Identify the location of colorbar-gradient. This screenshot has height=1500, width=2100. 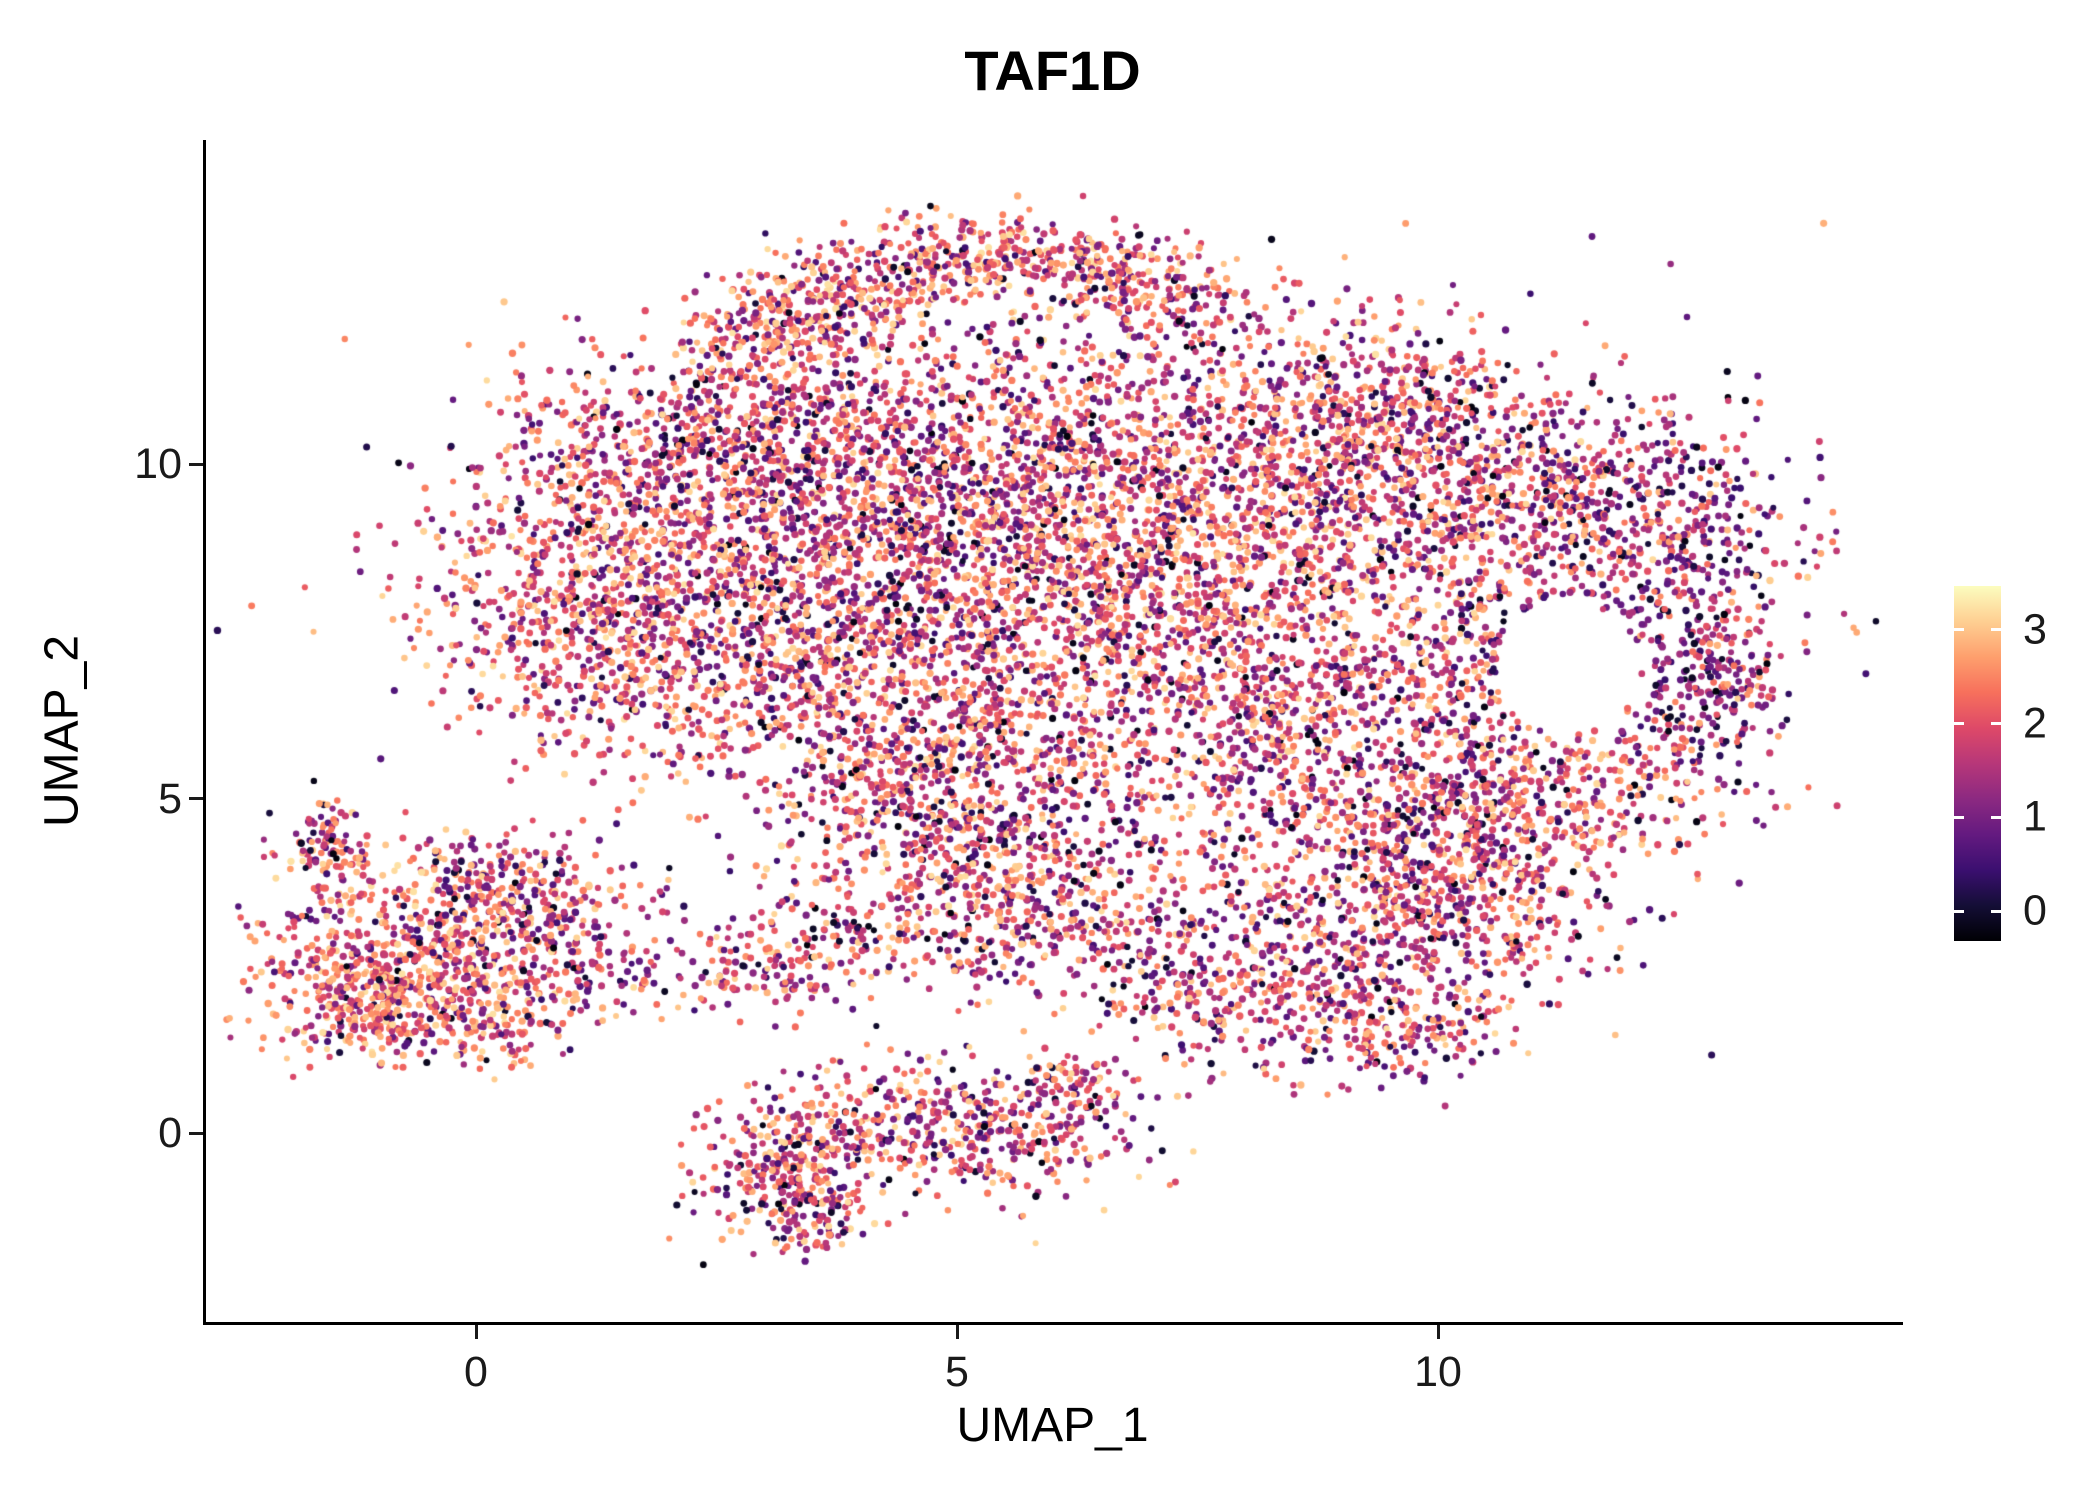
(1977, 763).